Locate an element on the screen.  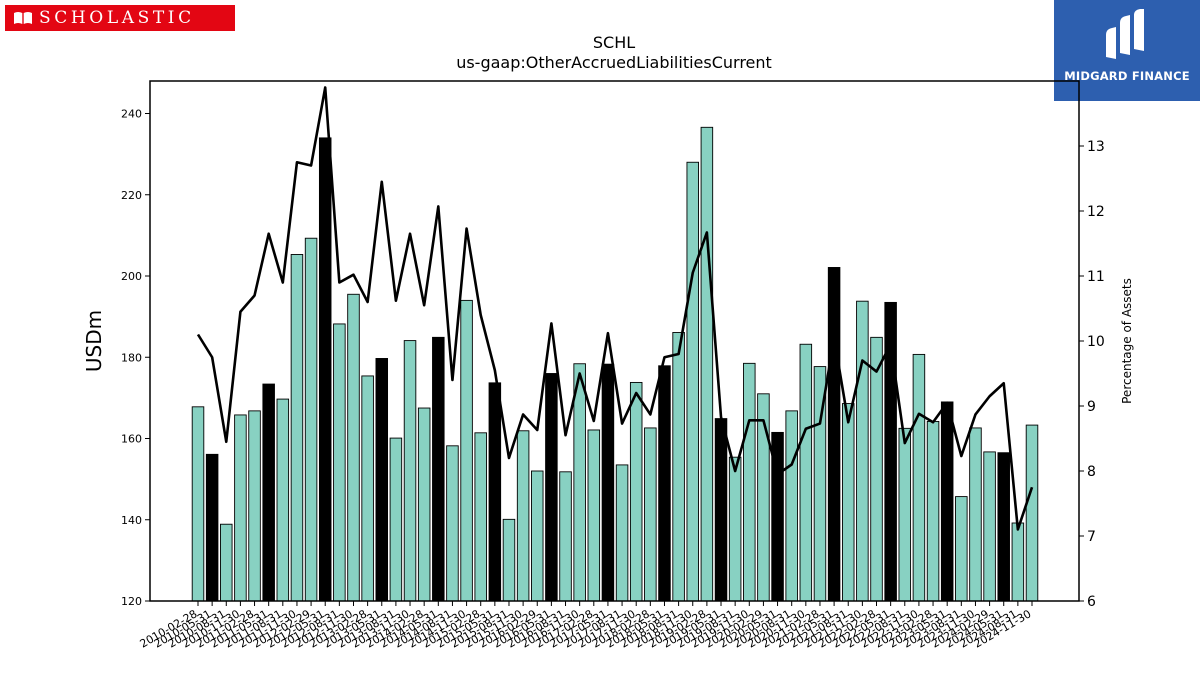
y2-axis-label: Percentage of Assets is located at coordinates (1127, 341).